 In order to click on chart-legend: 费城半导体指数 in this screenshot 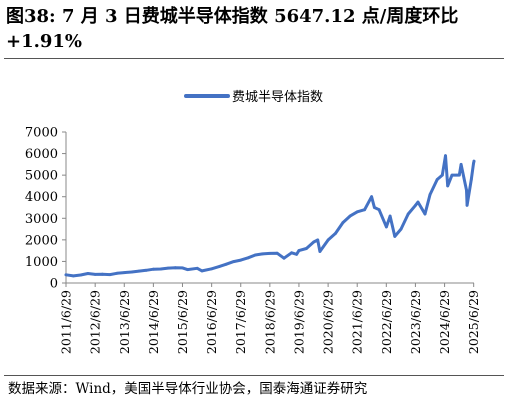, I will do `click(253, 97)`.